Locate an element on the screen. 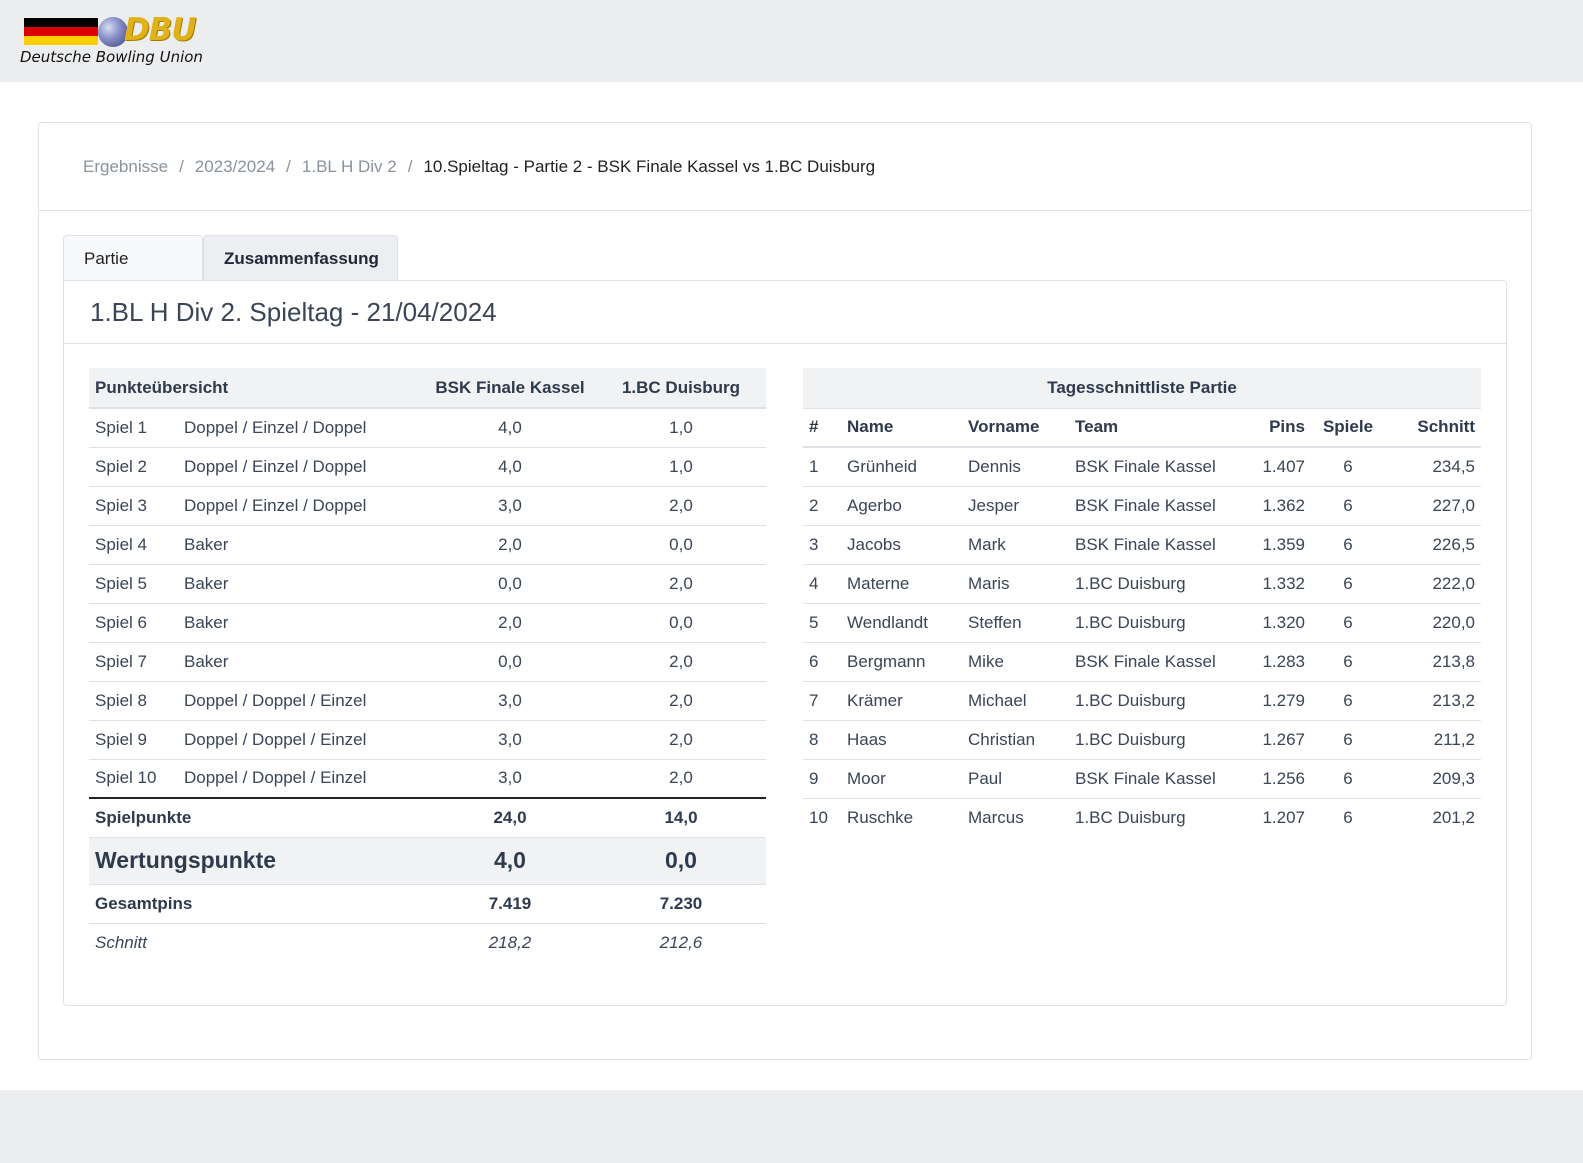 The height and width of the screenshot is (1163, 1583). points-row: Spiel 9 Doppel / Doppel / Einzel 3,0 2,0 is located at coordinates (427, 740).